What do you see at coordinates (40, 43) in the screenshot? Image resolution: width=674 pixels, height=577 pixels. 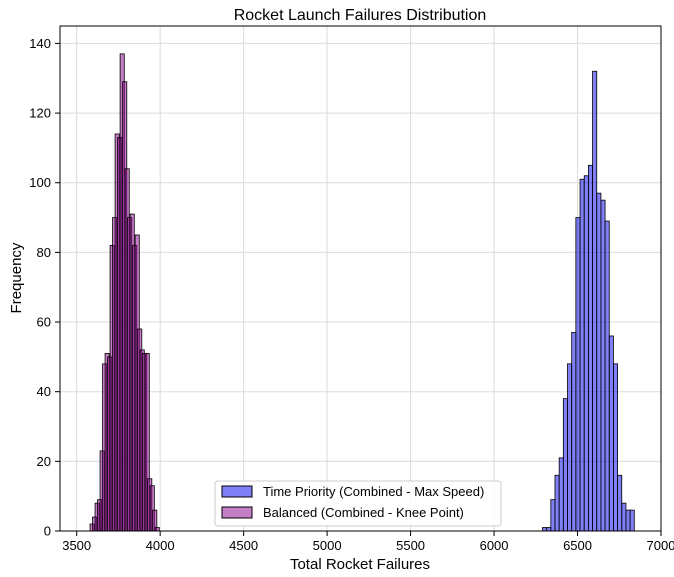 I see `y-tick-label: 140` at bounding box center [40, 43].